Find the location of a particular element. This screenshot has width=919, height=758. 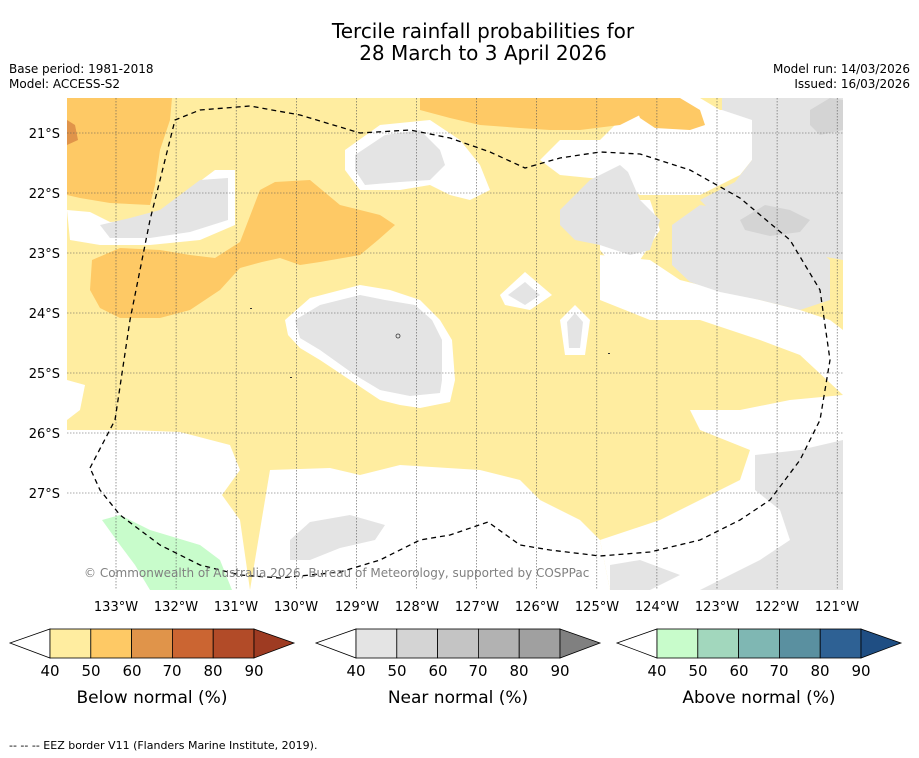

lon-label: 133°W is located at coordinates (116, 607).